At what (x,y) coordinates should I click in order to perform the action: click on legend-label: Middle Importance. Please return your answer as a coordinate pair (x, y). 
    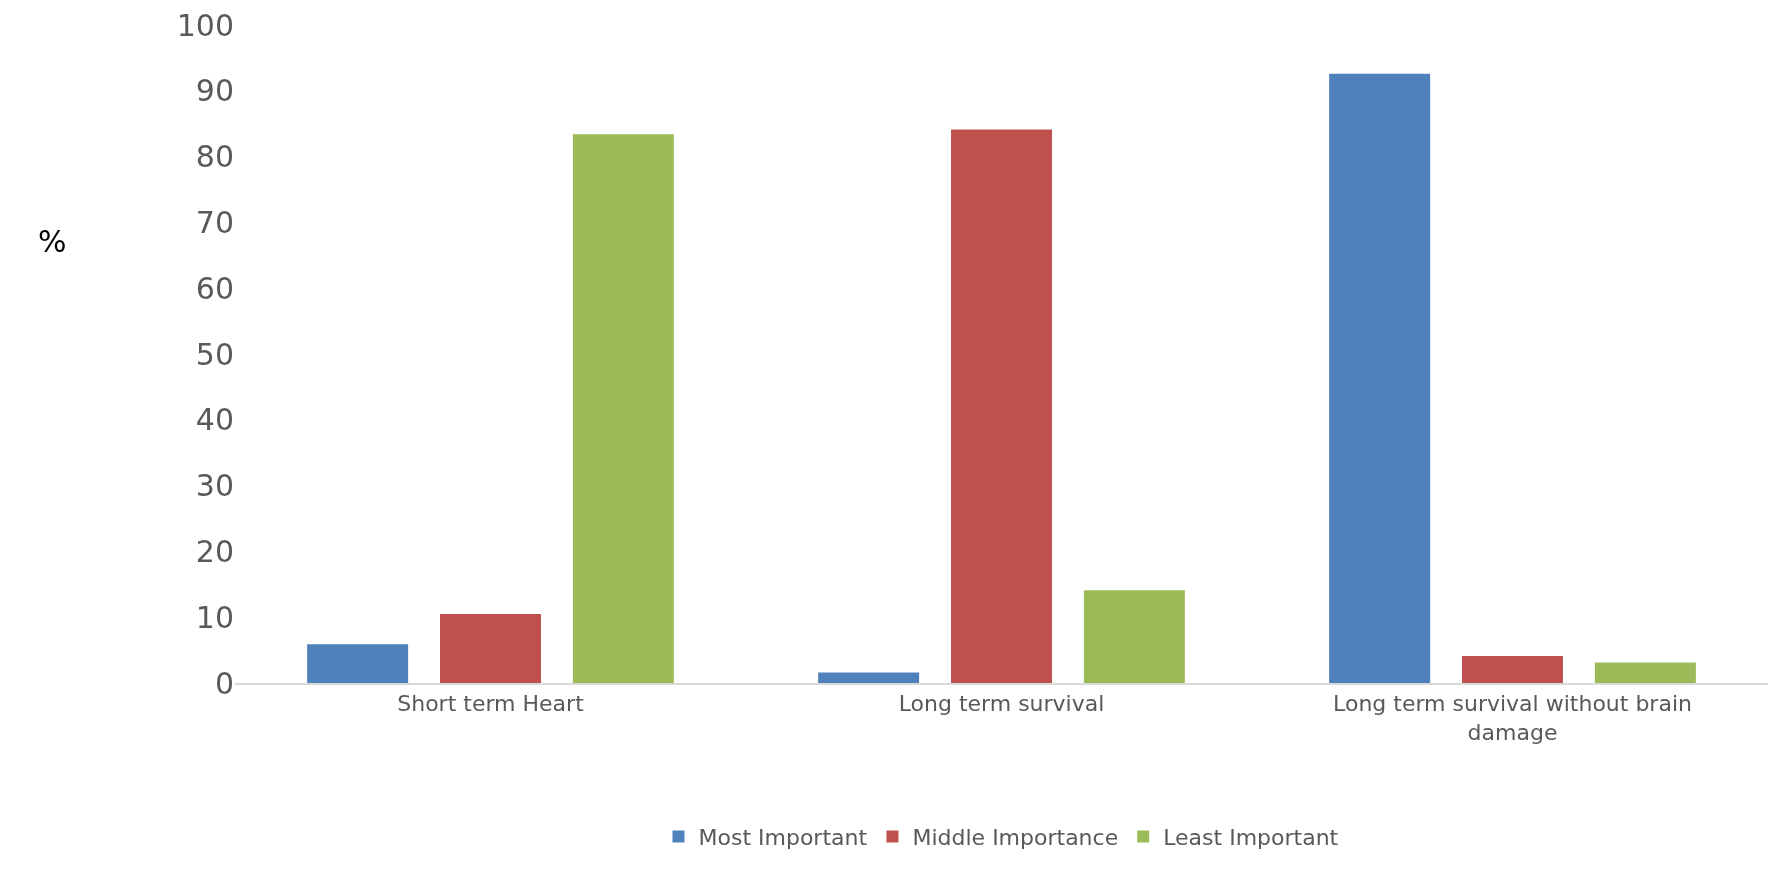
    Looking at the image, I should click on (1015, 838).